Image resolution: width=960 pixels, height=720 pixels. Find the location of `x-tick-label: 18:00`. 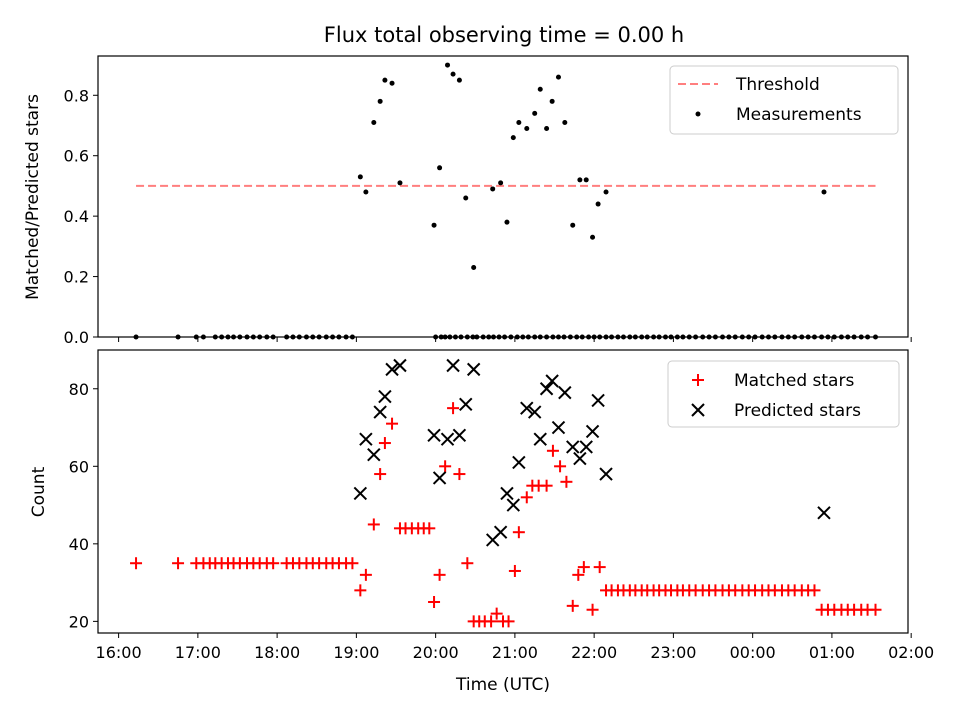

x-tick-label: 18:00 is located at coordinates (277, 652).